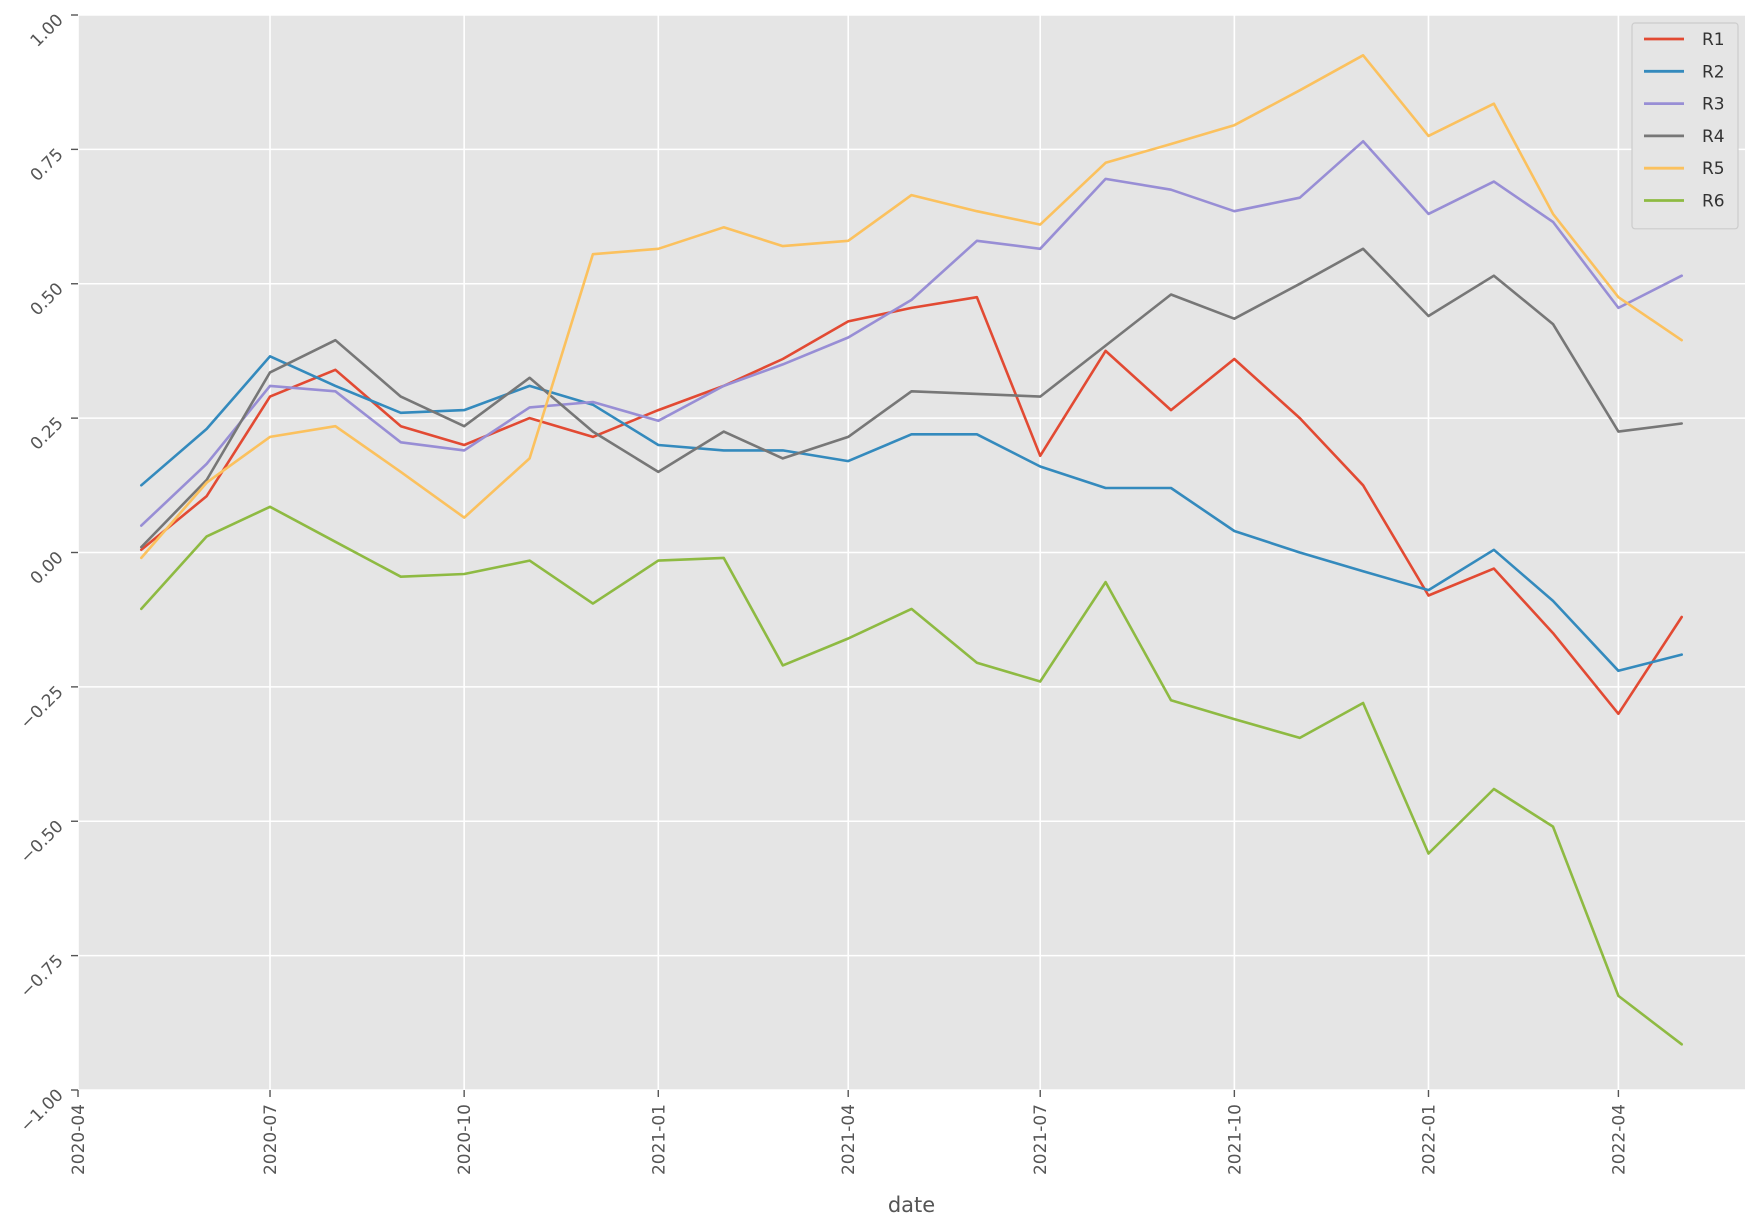 The image size is (1752, 1224). I want to click on y-tick-label: −1.00, so click(42, 1110).